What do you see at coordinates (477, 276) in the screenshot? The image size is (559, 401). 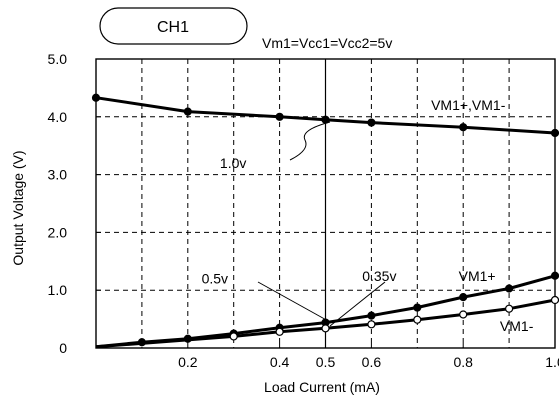 I see `annotation-label: VM1+` at bounding box center [477, 276].